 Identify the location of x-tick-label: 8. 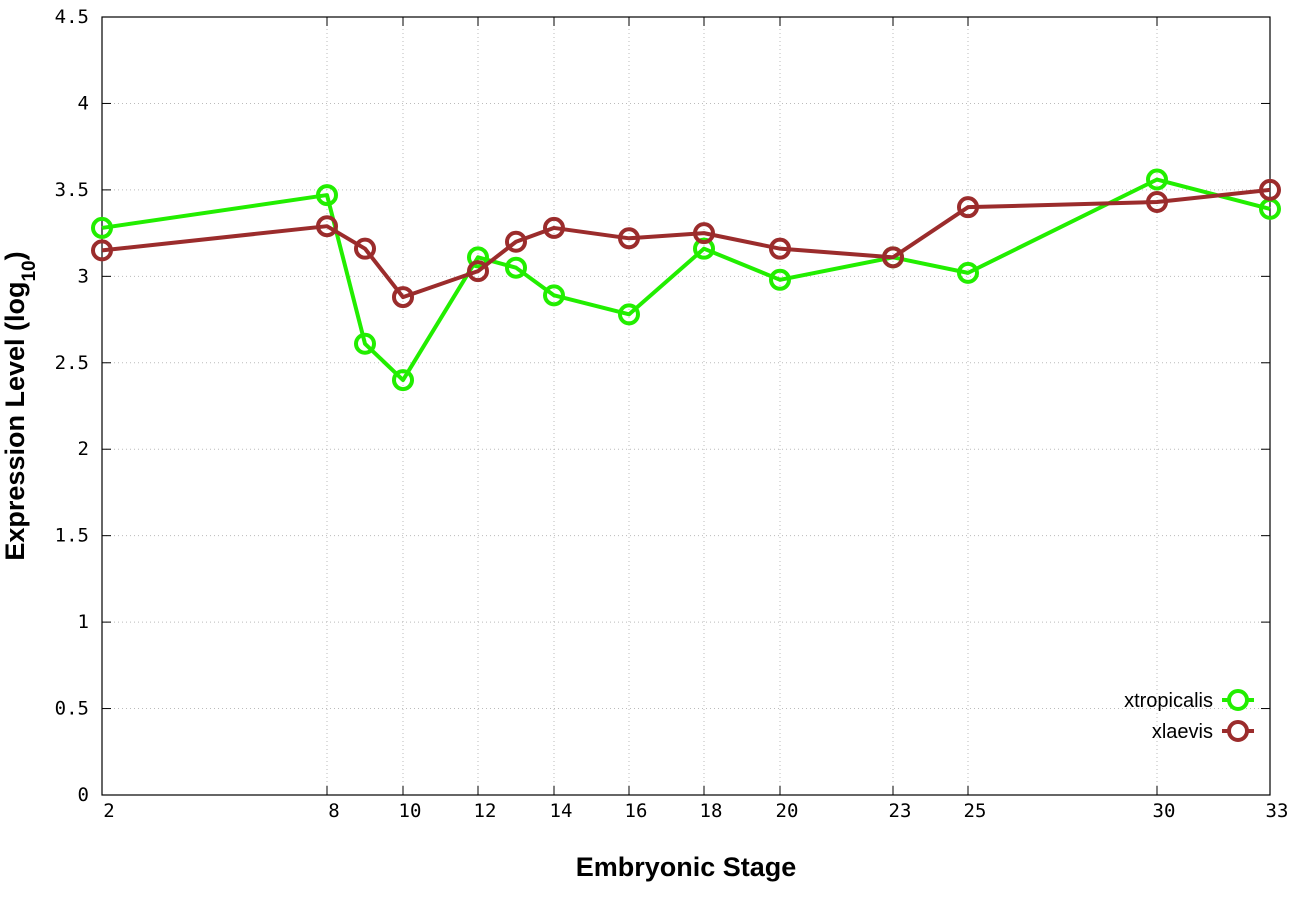
(333, 811).